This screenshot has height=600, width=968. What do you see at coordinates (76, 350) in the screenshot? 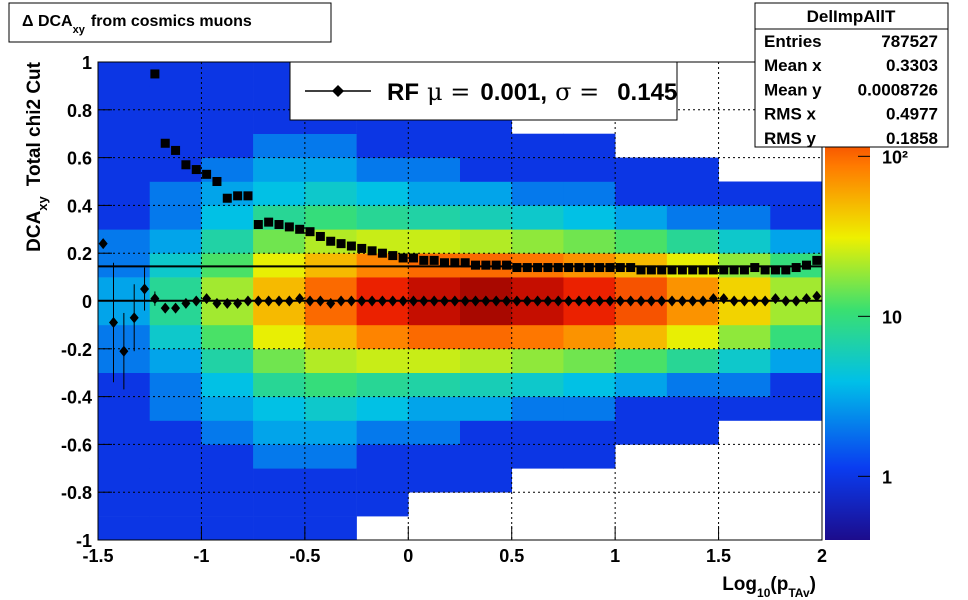
I see `y-tick-label: -0.2` at bounding box center [76, 350].